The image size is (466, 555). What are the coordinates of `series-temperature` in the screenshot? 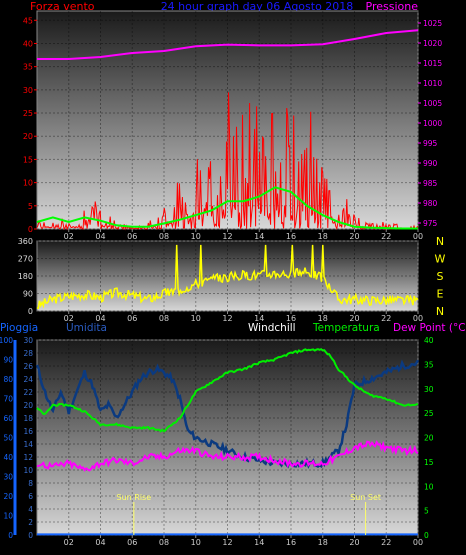 It's located at (227, 390).